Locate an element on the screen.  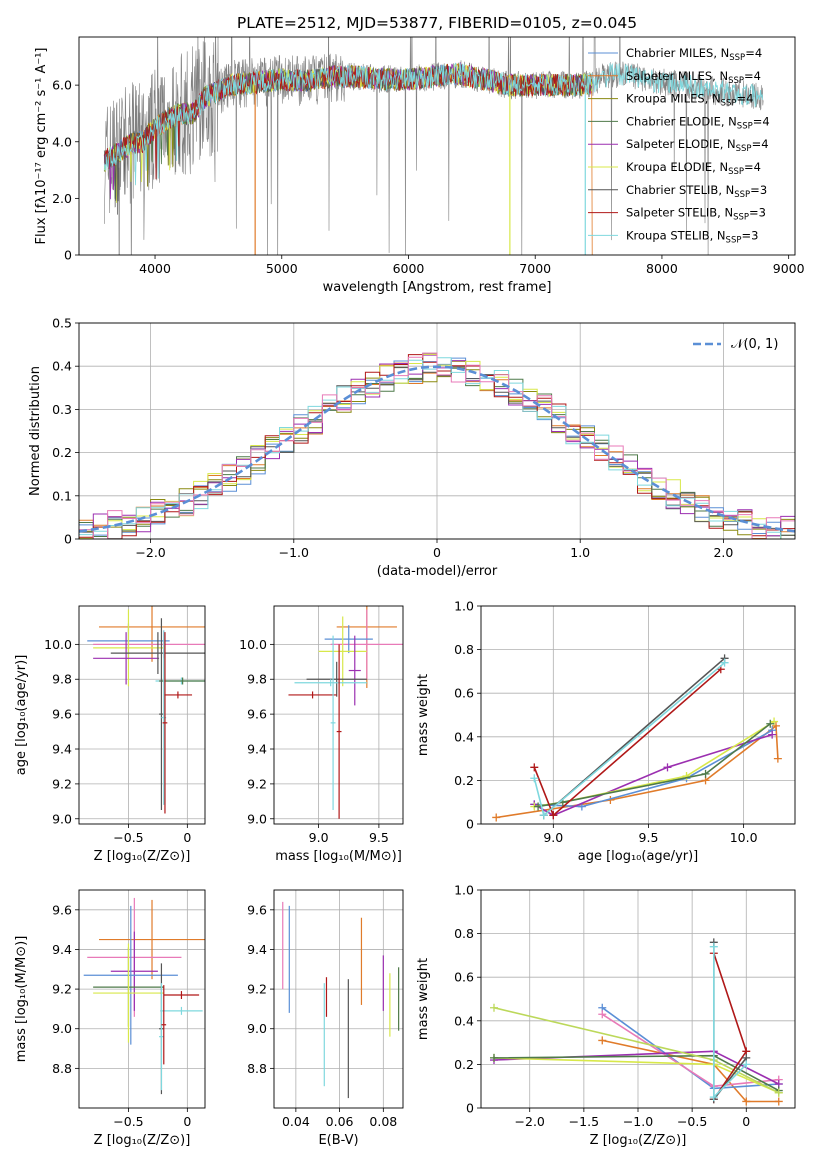
legend-series-name: Kroupa MILES is located at coordinates (665, 99).